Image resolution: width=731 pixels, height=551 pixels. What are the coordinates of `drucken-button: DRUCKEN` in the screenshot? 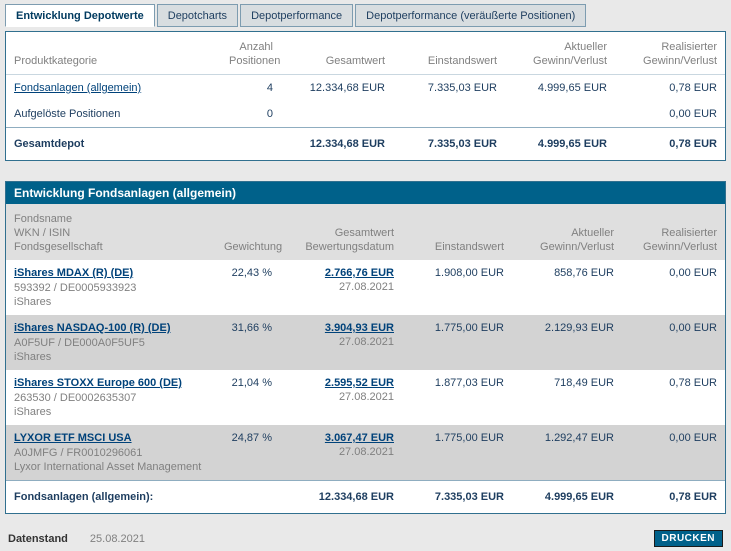 It's located at (688, 538).